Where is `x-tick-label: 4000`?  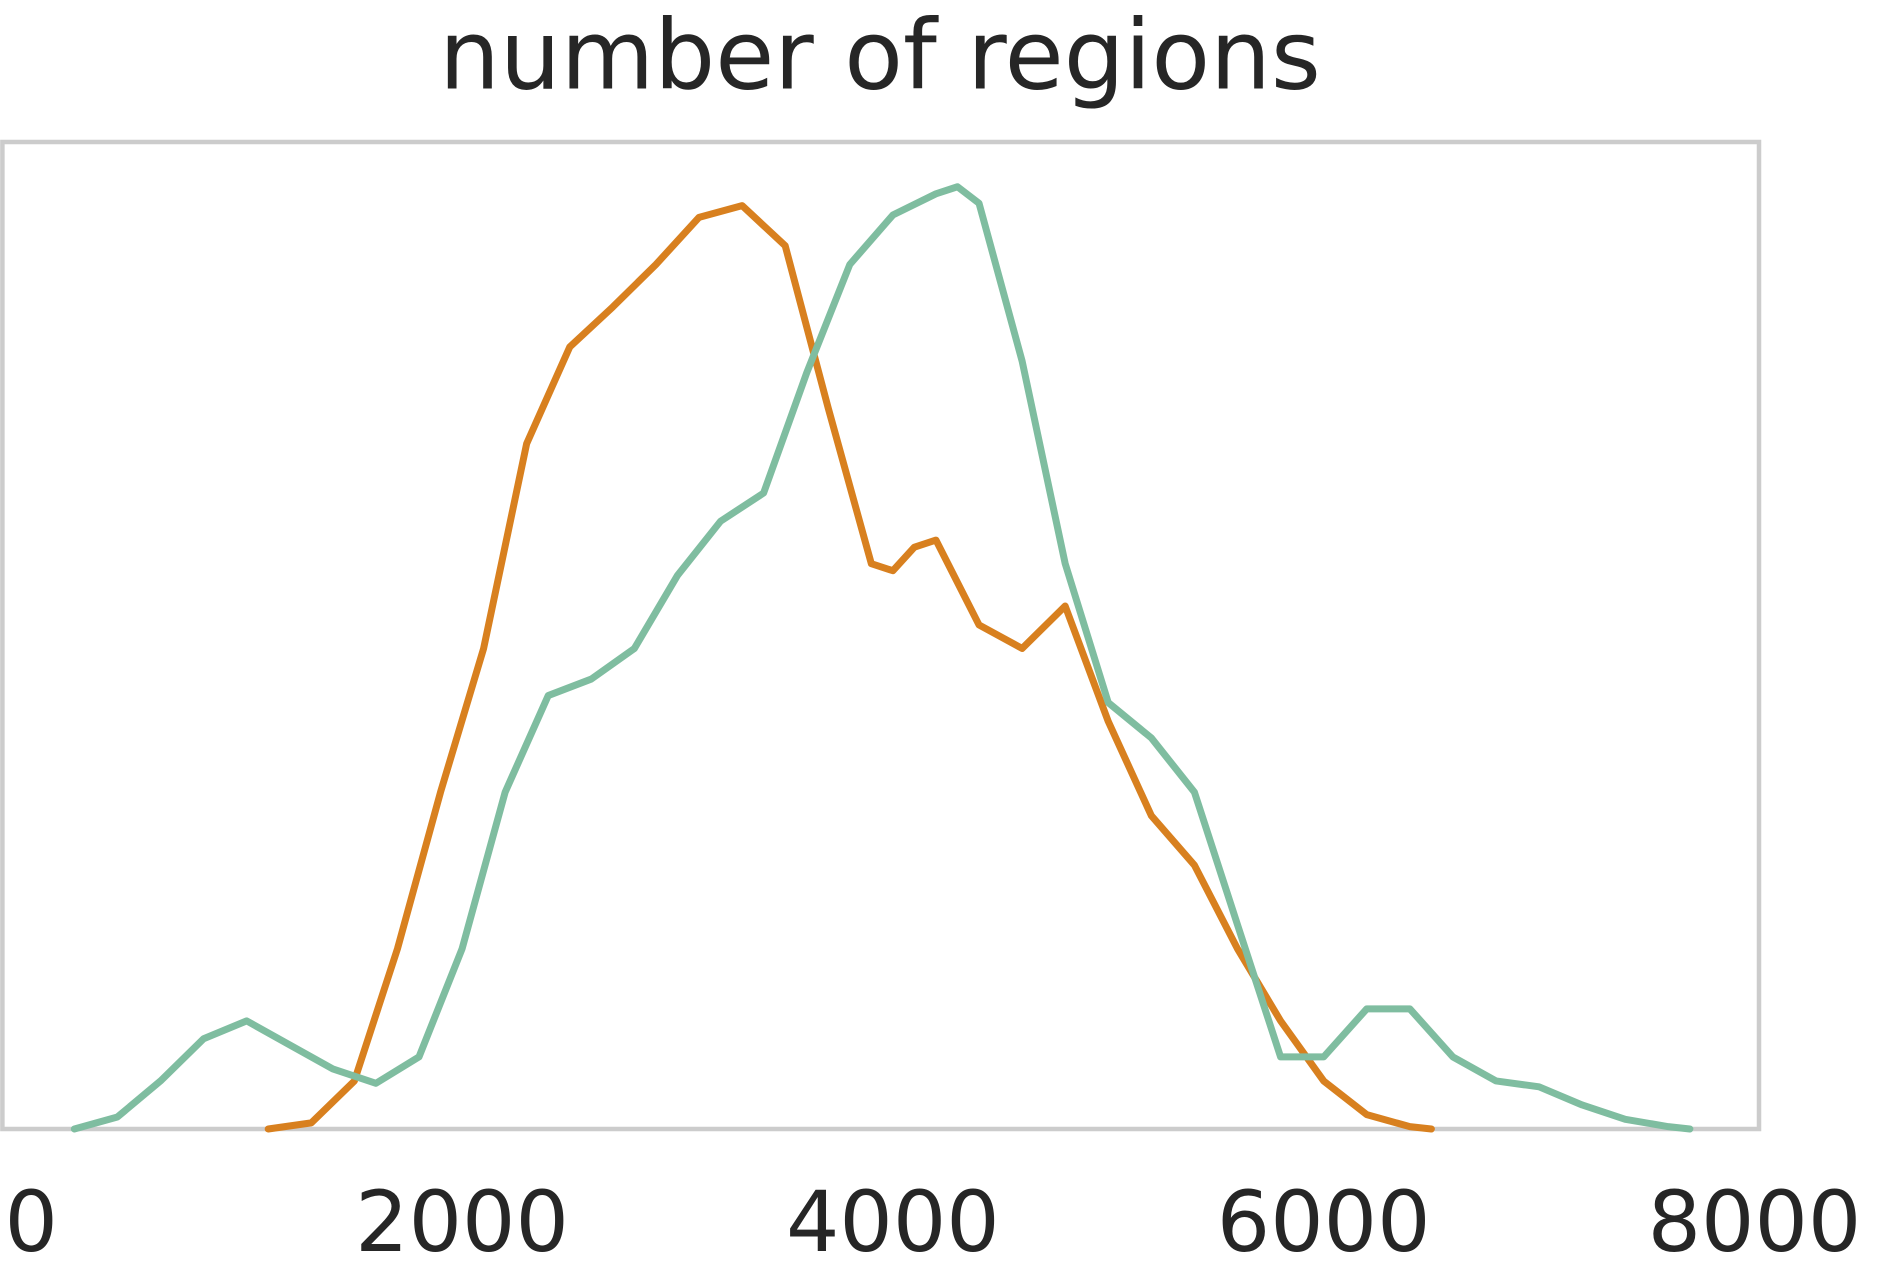
x-tick-label: 4000 is located at coordinates (893, 1222).